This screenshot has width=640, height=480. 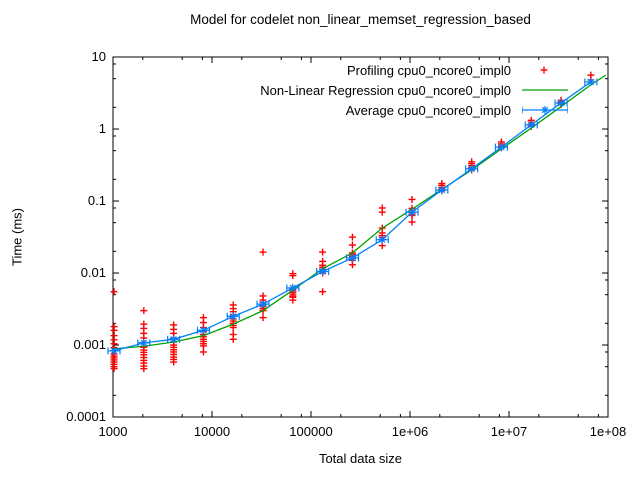 I want to click on legend-label-profiling: Profiling cpu0_ncore0_impl0, so click(x=428, y=70).